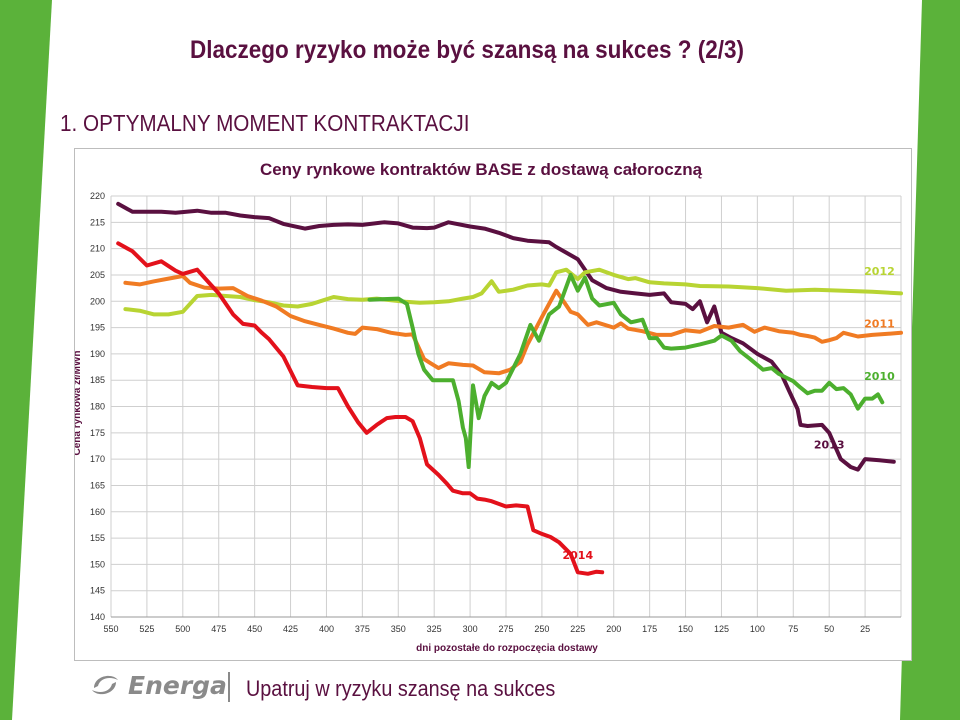 The image size is (960, 720). I want to click on x-tick-label: 150, so click(685, 629).